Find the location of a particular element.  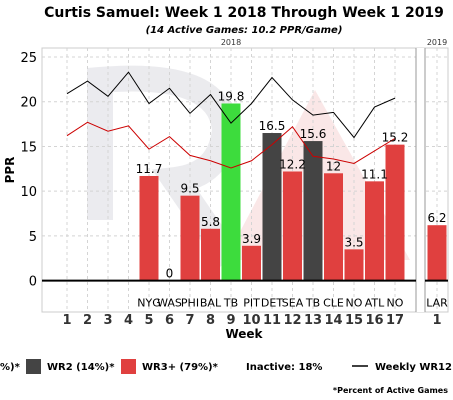

bar-value-label: 3.9 is located at coordinates (251, 239).